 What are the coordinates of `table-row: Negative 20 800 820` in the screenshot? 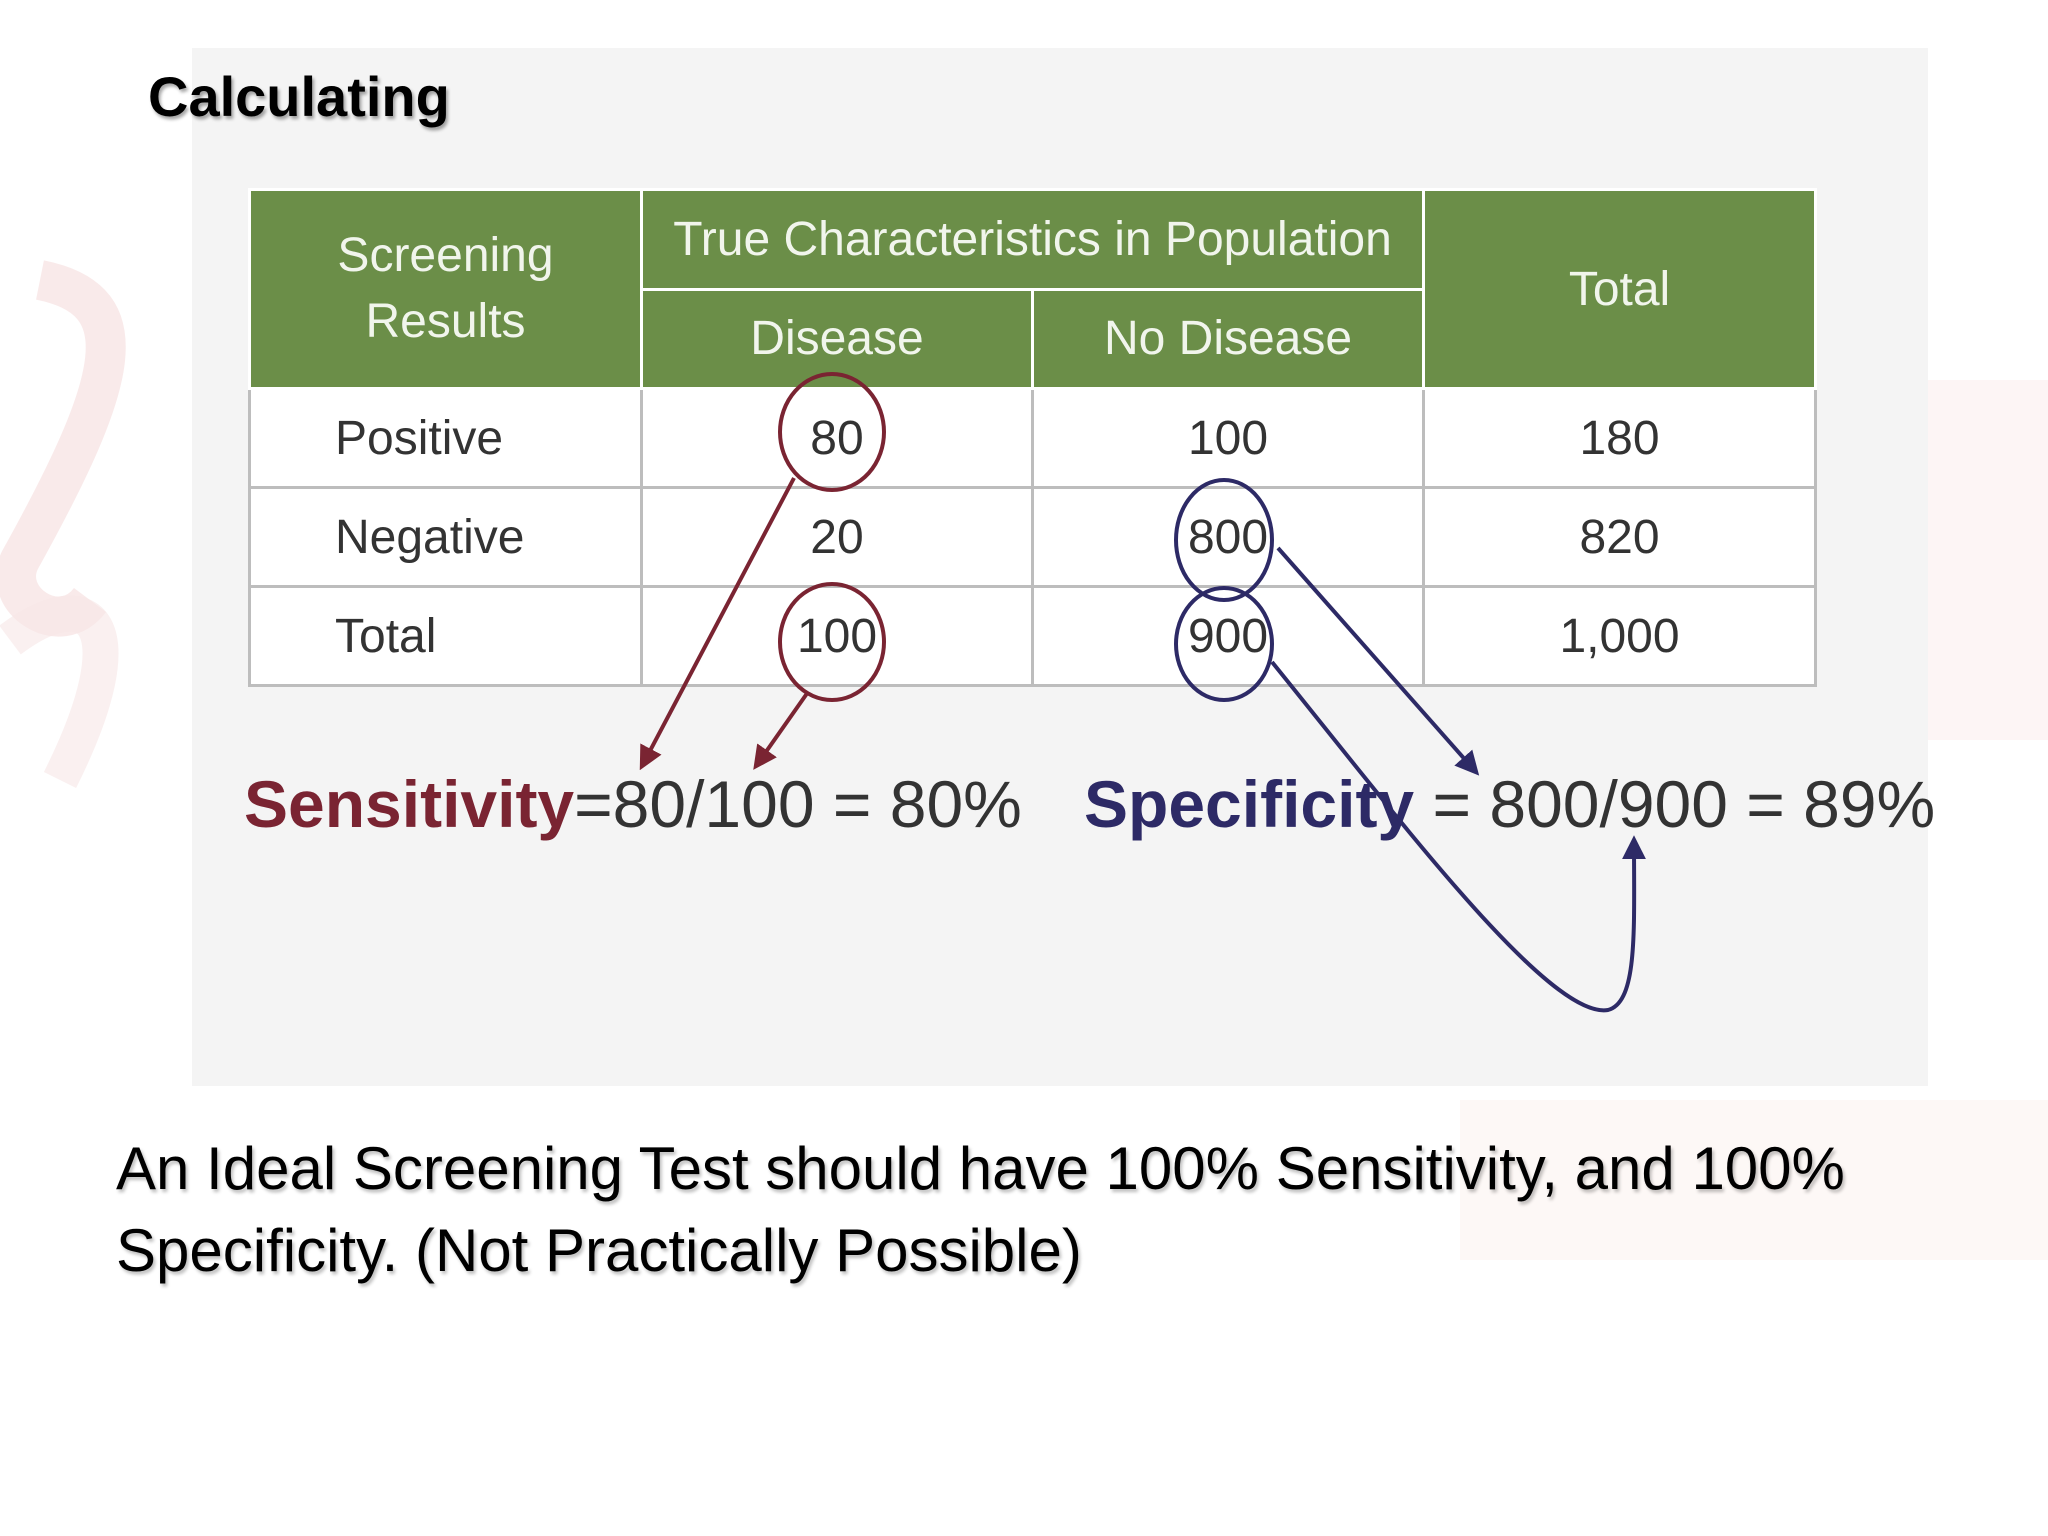 It's located at (1033, 537).